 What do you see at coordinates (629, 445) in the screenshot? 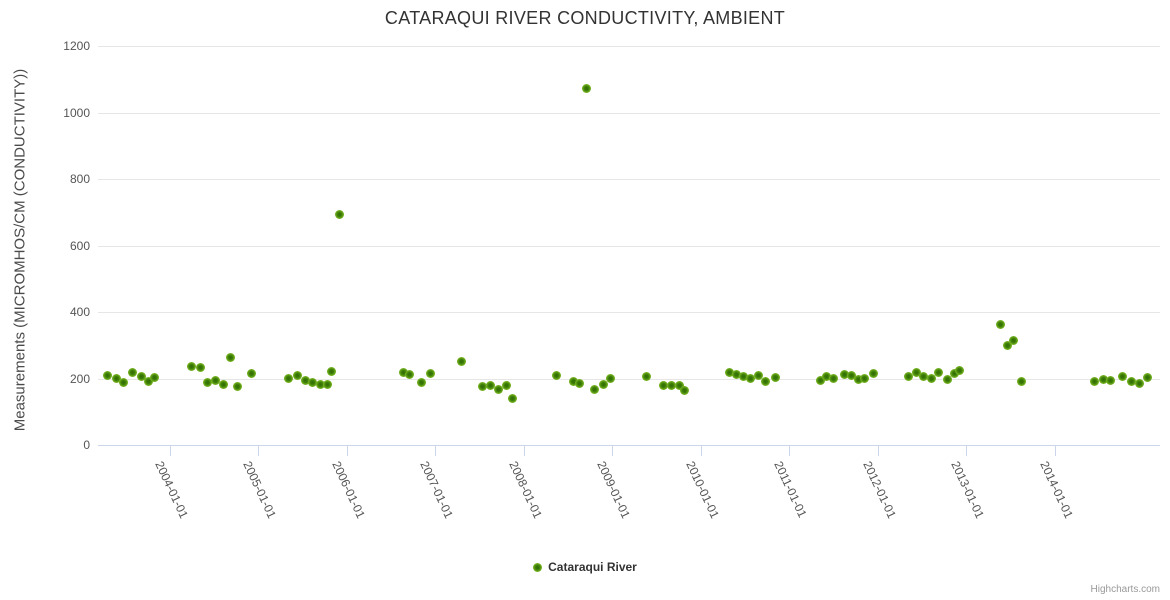
I see `x-axis-line` at bounding box center [629, 445].